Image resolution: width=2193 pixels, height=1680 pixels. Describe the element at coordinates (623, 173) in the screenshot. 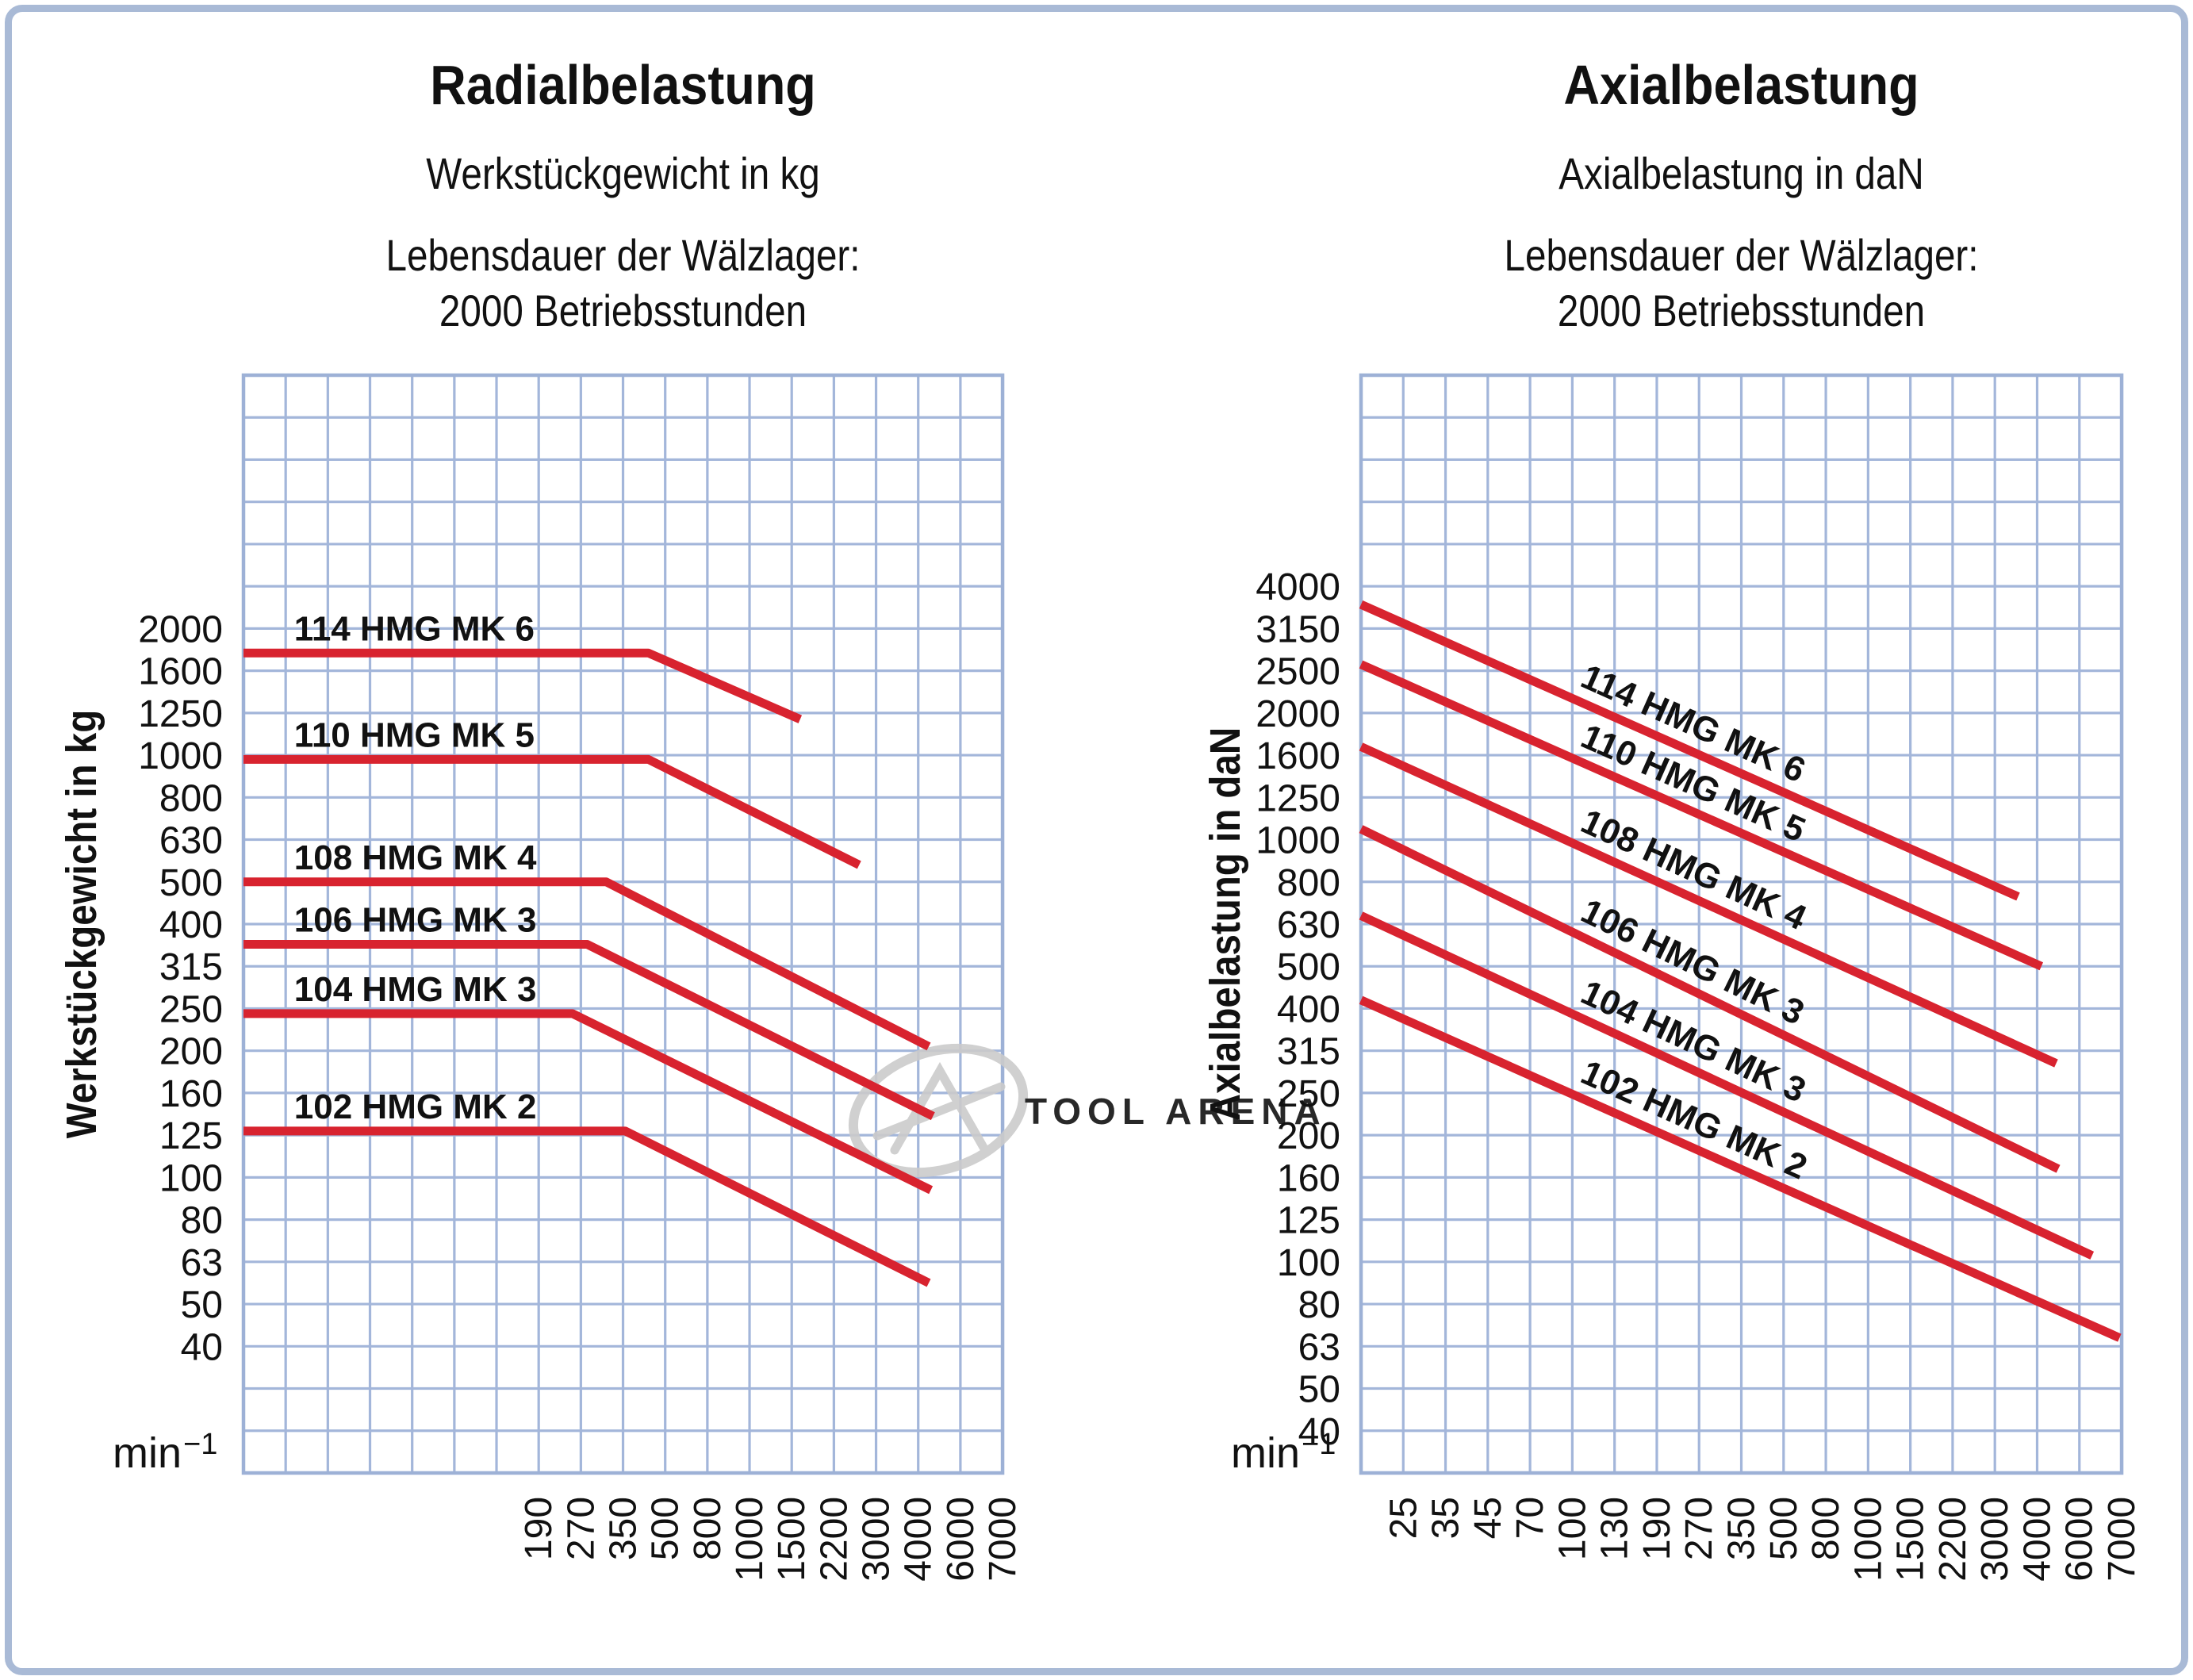

I see `radial-subtitle: Werkstückgewicht in kg` at that location.